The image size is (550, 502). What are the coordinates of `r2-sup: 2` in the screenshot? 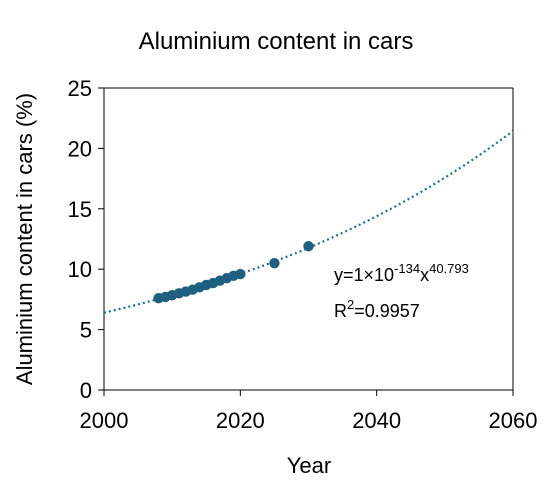 It's located at (350, 304).